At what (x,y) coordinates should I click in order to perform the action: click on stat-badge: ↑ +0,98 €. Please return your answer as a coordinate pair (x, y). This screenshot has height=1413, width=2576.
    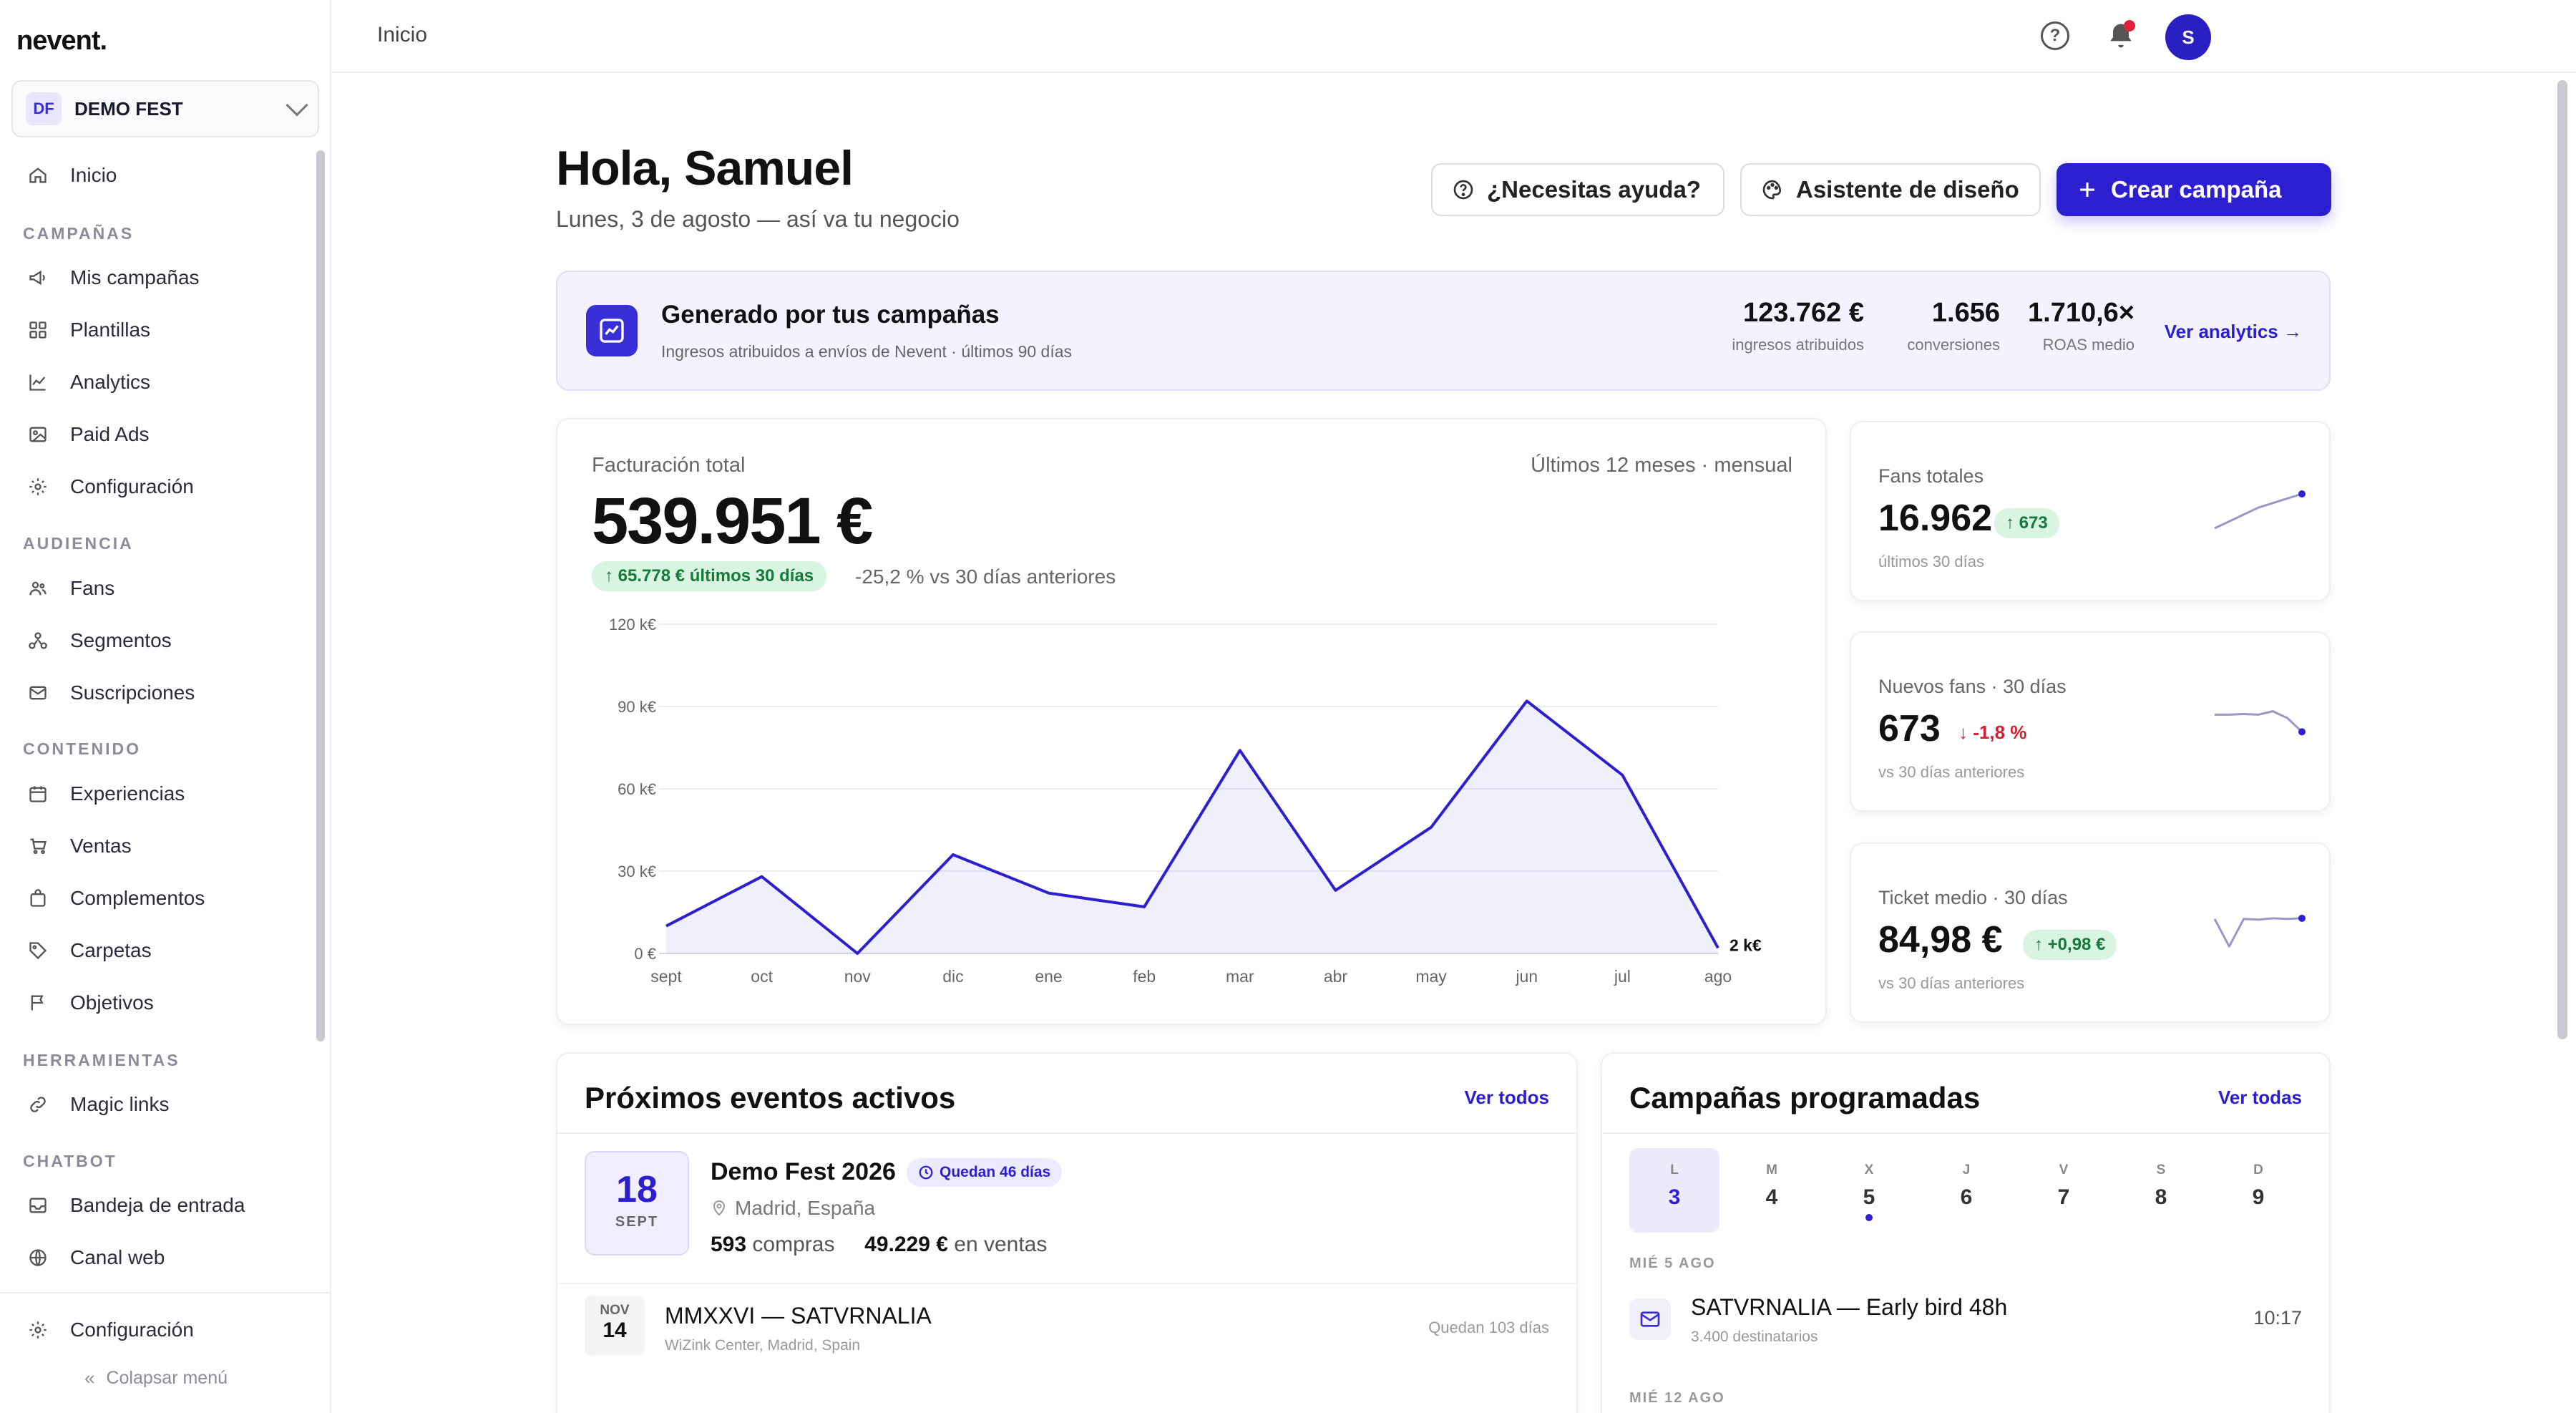
    Looking at the image, I should click on (2070, 945).